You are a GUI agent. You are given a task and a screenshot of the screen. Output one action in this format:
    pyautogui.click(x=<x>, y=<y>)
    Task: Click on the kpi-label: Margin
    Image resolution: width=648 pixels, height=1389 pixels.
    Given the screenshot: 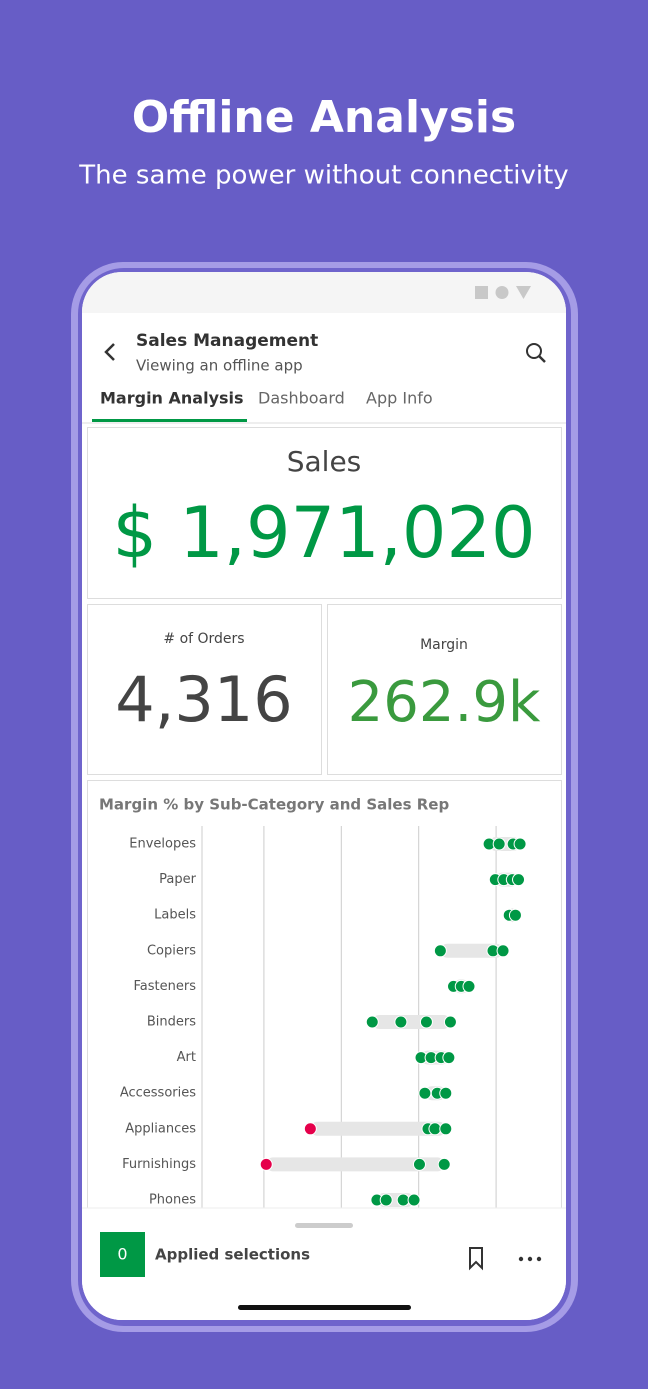 What is the action you would take?
    pyautogui.click(x=444, y=645)
    